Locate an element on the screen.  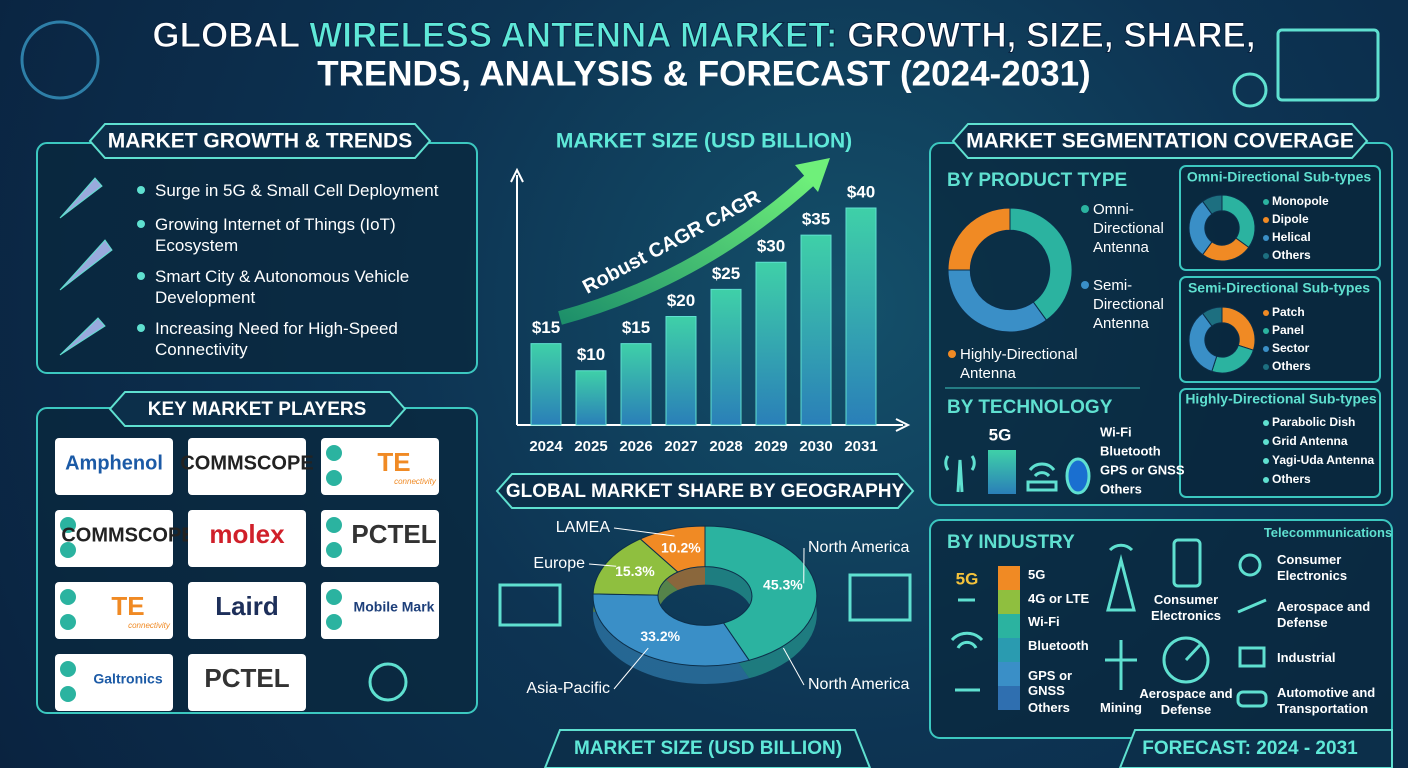
title-part: GROWTH, SIZE, SHARE, is located at coordinates (1047, 35).